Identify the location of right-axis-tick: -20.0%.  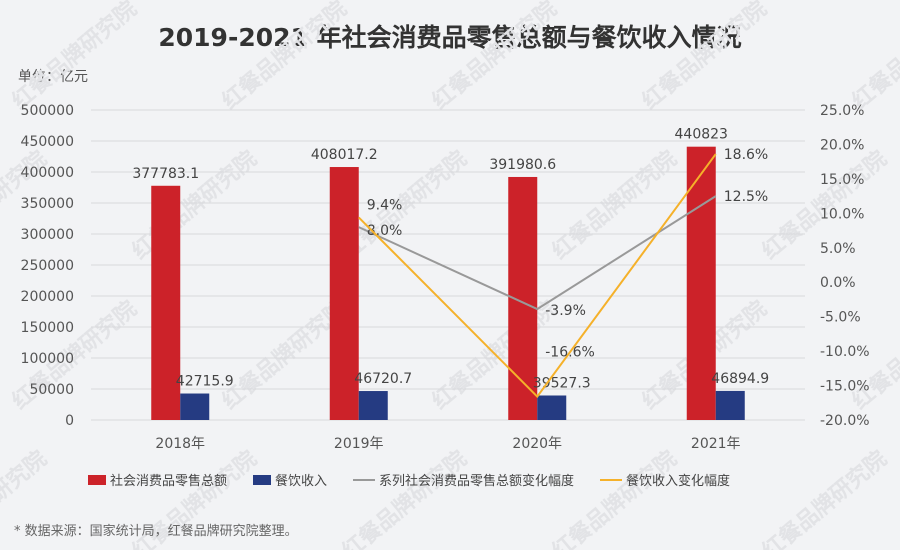
(845, 421).